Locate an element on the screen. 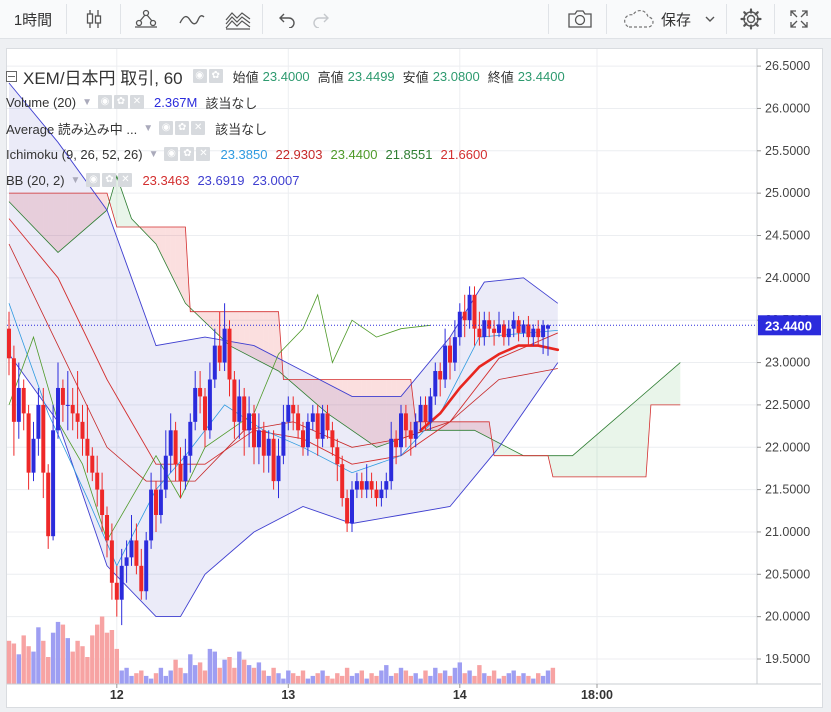  y-tick-label: 19.5000 is located at coordinates (787, 659).